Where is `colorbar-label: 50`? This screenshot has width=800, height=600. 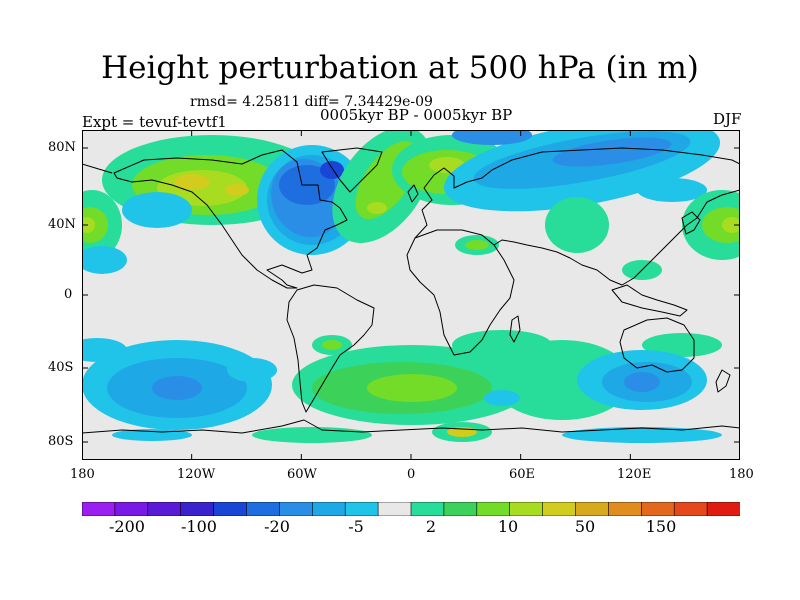 colorbar-label: 50 is located at coordinates (585, 526).